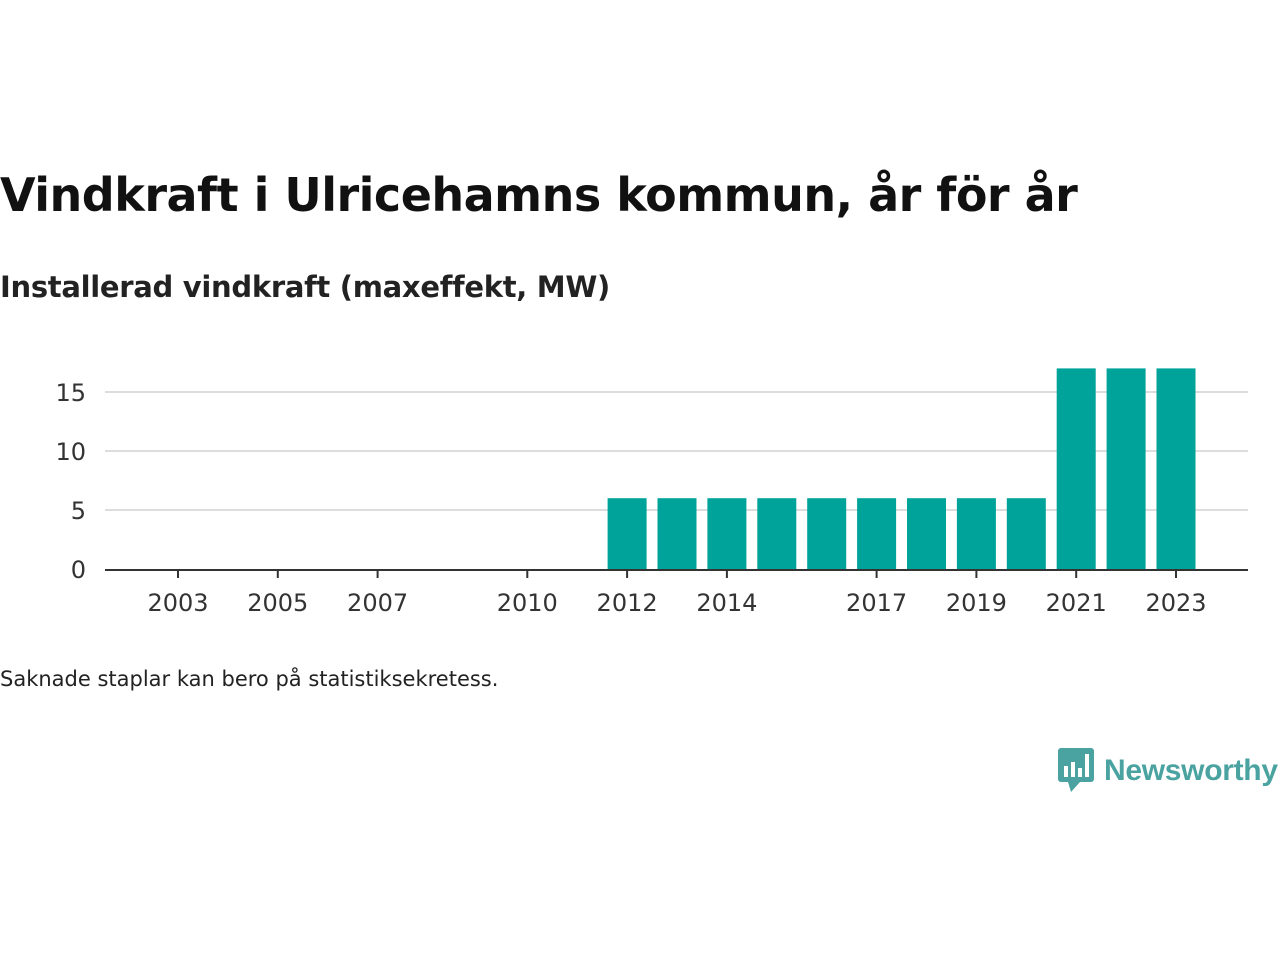 The width and height of the screenshot is (1280, 960). Describe the element at coordinates (1076, 468) in the screenshot. I see `bar-2021` at that location.